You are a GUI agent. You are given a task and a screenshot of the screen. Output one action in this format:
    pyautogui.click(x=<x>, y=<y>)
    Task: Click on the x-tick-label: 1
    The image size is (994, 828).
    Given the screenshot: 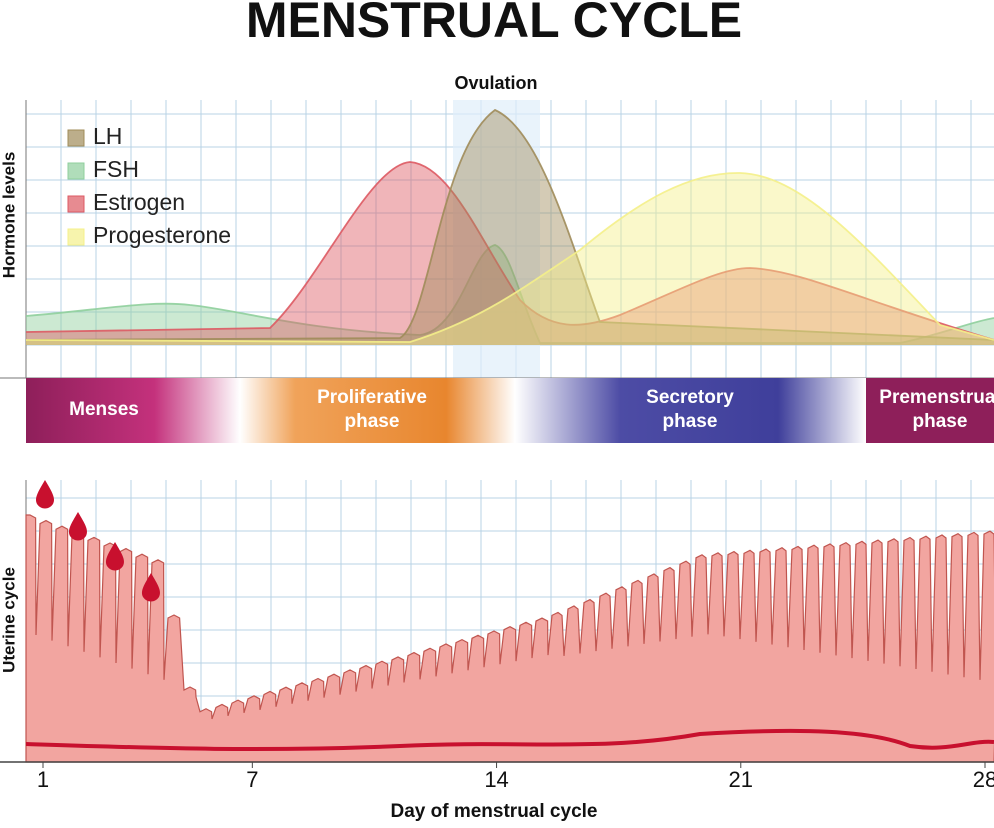 What is the action you would take?
    pyautogui.click(x=43, y=779)
    